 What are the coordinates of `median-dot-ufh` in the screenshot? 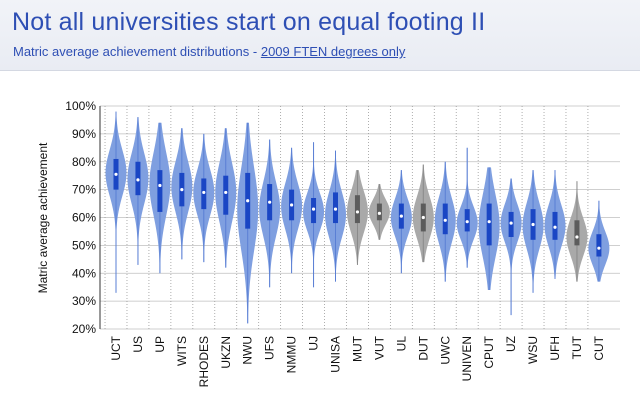 It's located at (555, 227).